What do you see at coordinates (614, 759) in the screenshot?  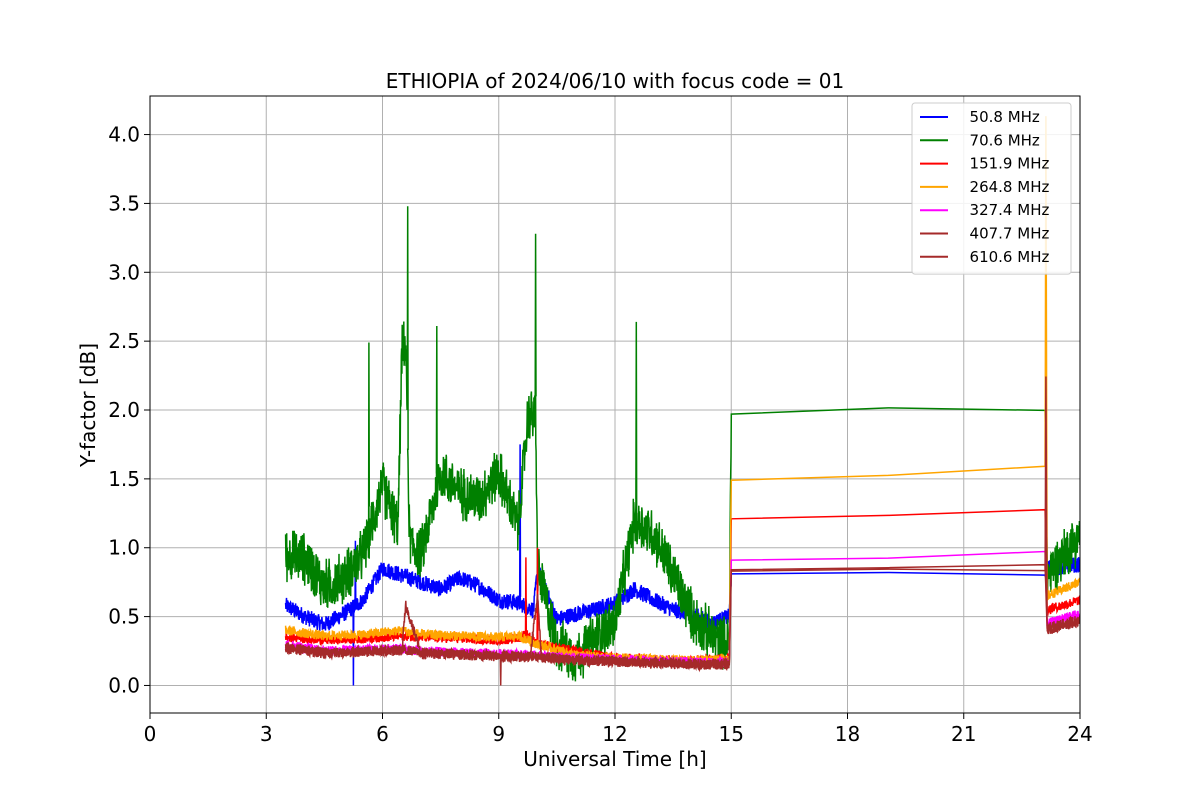 I see `x-axis-label: Universal Time [h]` at bounding box center [614, 759].